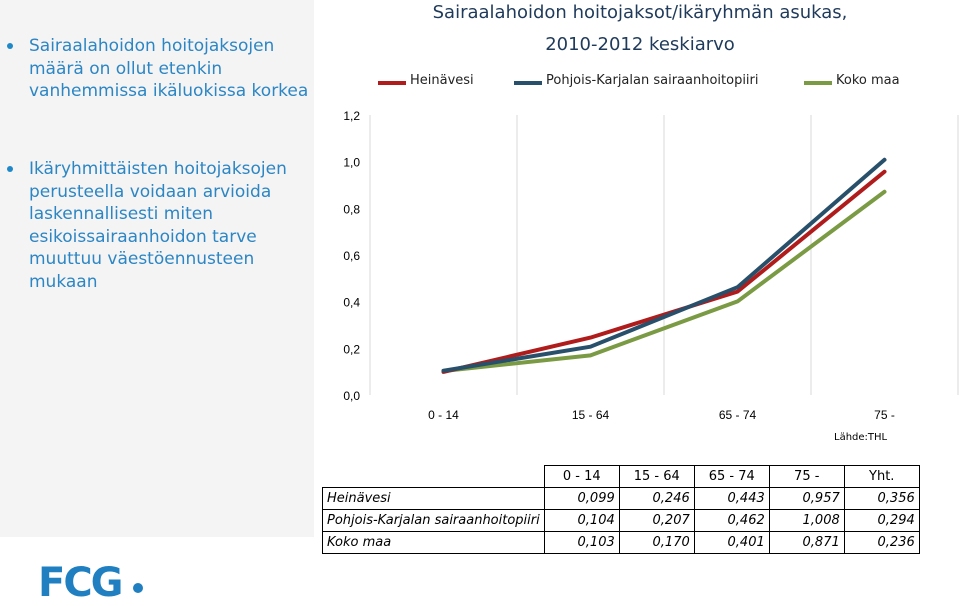  I want to click on table-cell: 0,294, so click(881, 520).